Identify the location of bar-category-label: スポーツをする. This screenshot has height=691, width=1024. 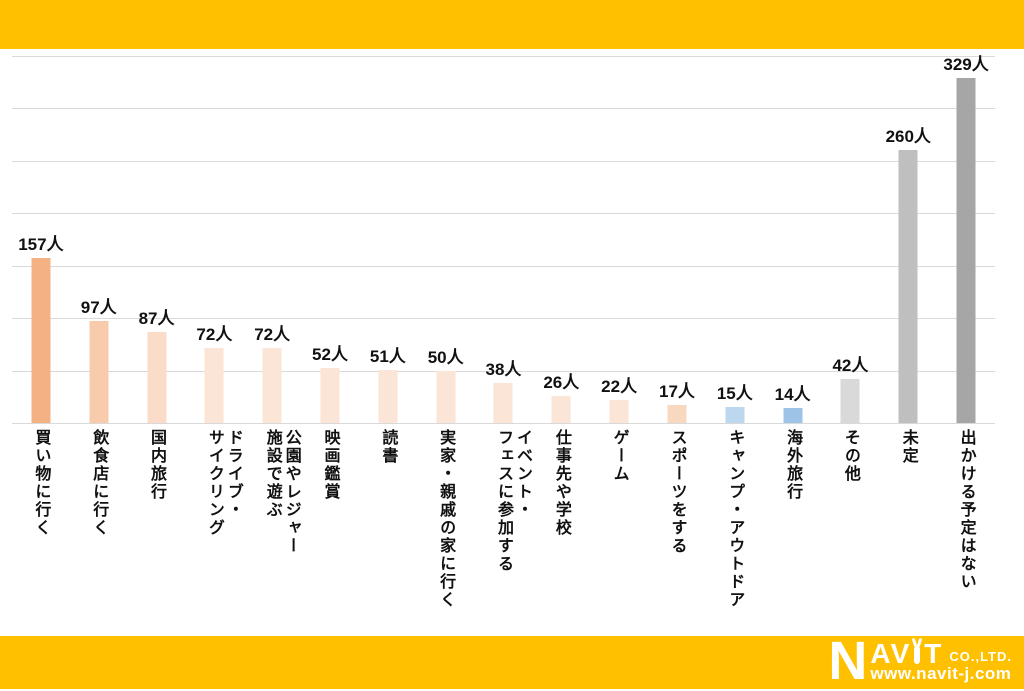
(677, 492).